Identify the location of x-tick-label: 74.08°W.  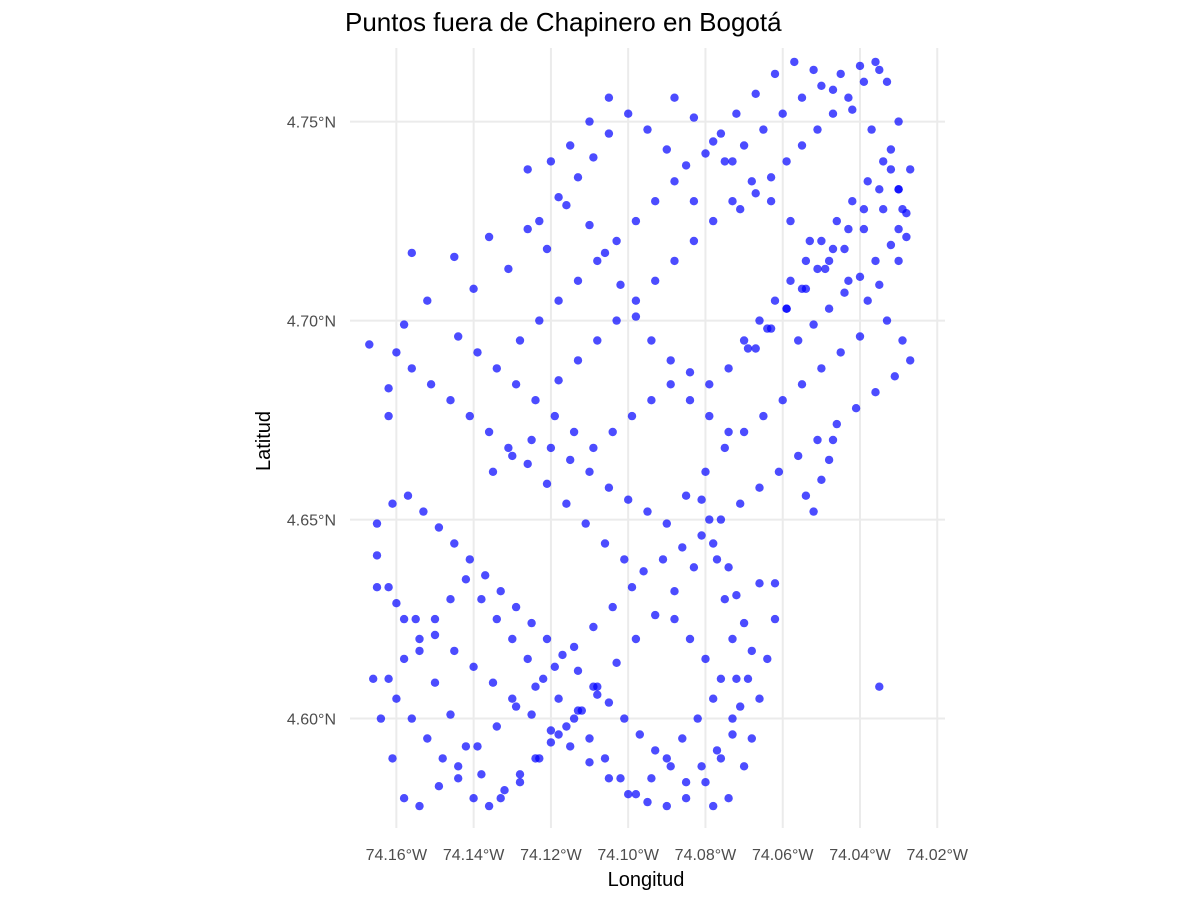
(706, 855).